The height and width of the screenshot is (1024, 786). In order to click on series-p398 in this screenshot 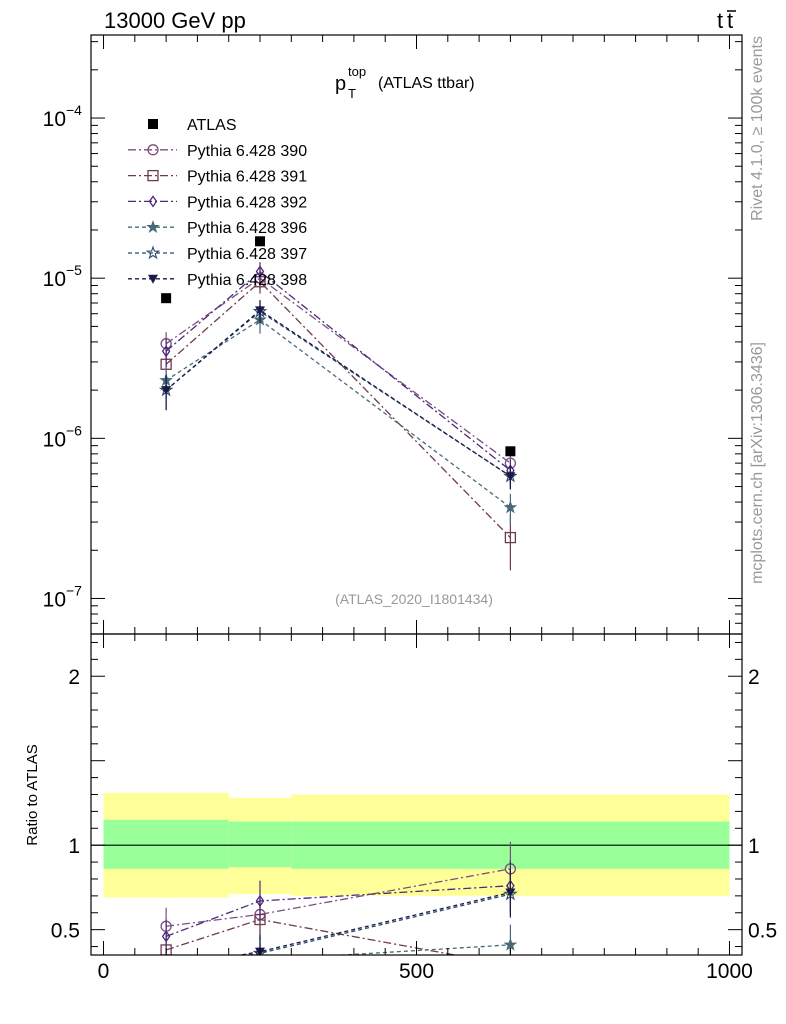, I will do `click(338, 395)`.